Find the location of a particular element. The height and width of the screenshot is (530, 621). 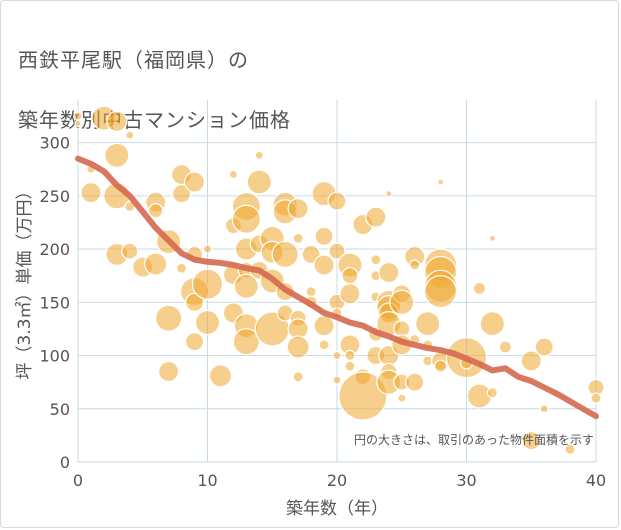

x-tick-label: 30 is located at coordinates (466, 480).